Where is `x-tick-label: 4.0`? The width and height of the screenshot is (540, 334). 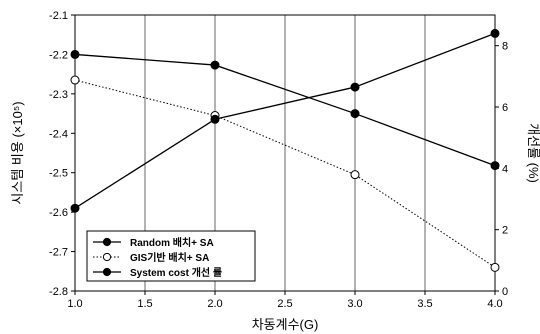 x-tick-label: 4.0 is located at coordinates (494, 304).